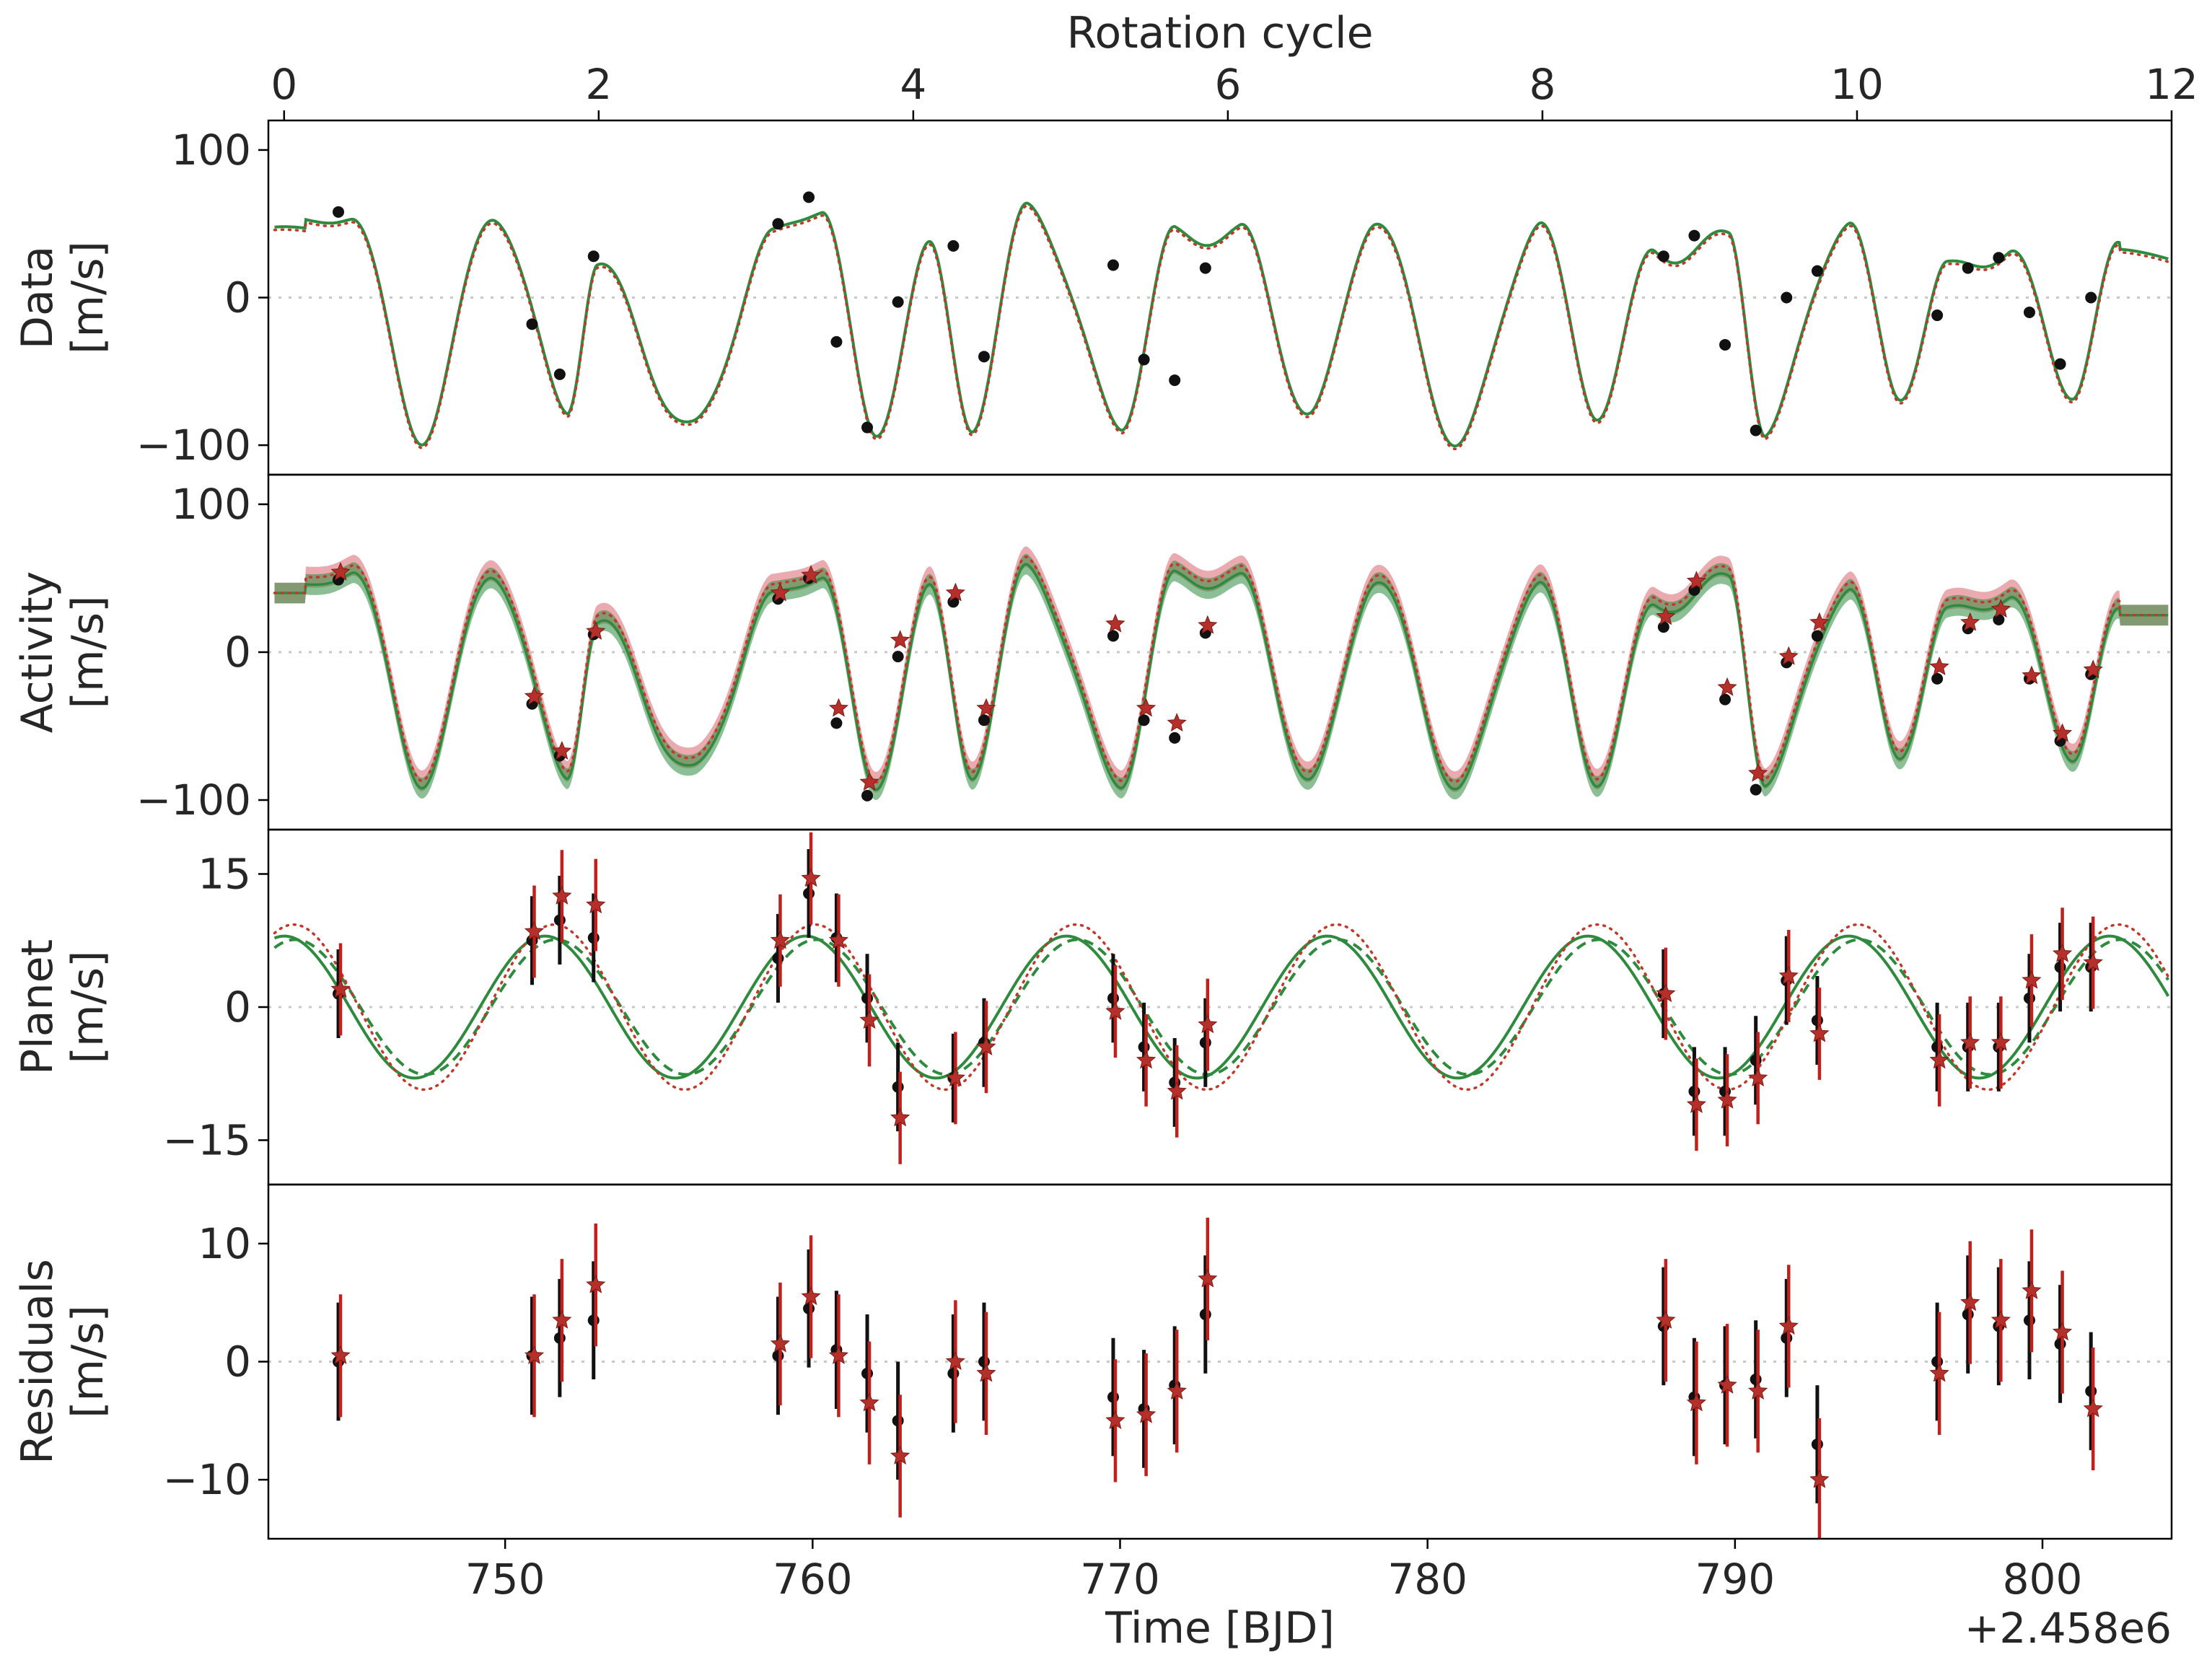 This screenshot has width=2212, height=1665. What do you see at coordinates (37, 297) in the screenshot?
I see `y-axis-label-data: Data` at bounding box center [37, 297].